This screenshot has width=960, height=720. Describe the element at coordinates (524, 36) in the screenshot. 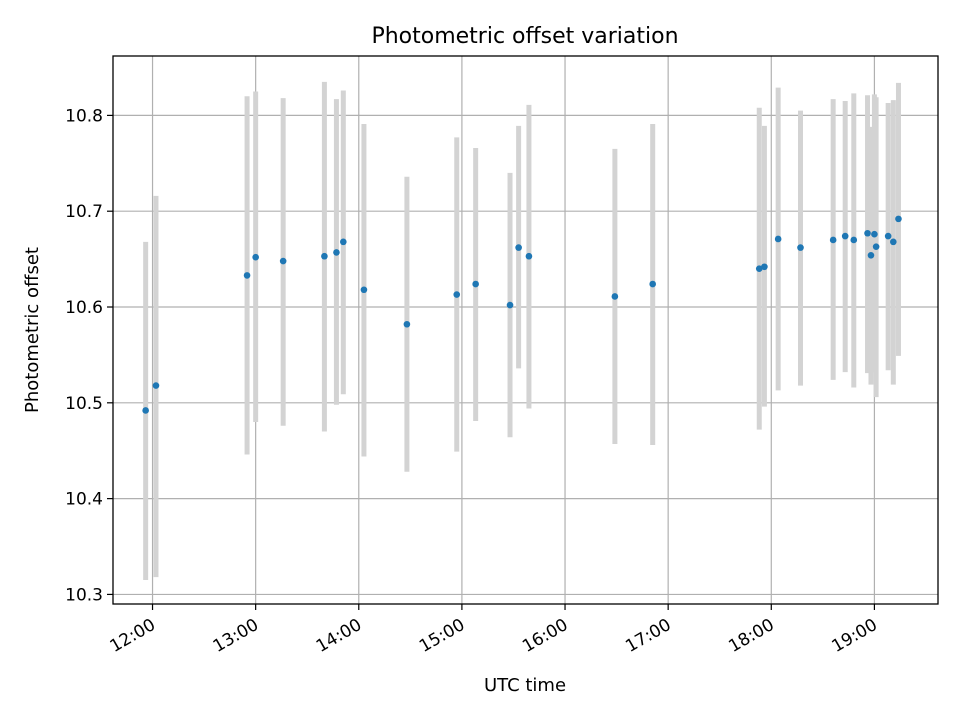

I see `chart-title: Photometric offset variation` at that location.